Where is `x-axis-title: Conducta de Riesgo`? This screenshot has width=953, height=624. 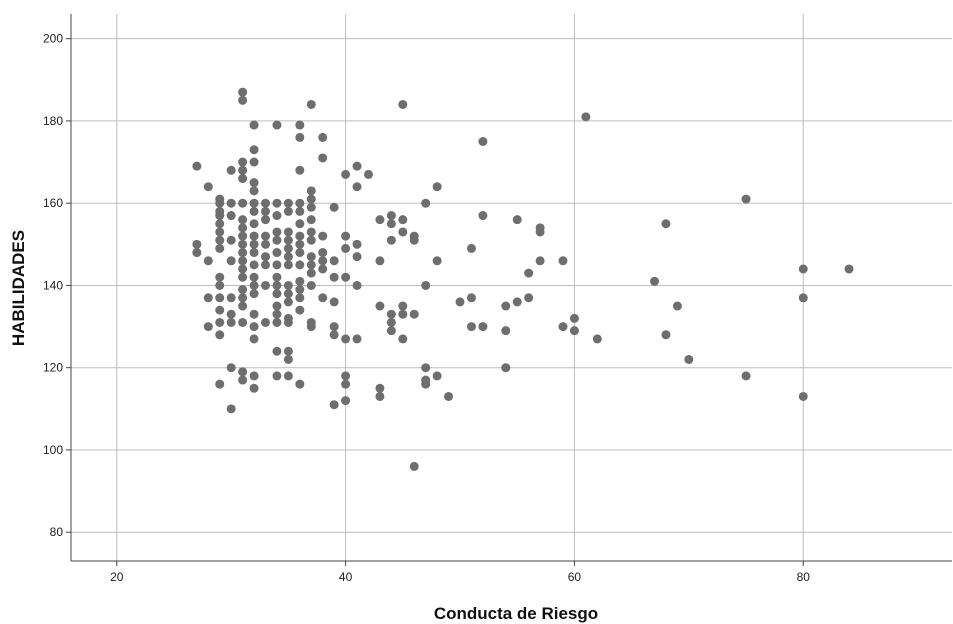 x-axis-title: Conducta de Riesgo is located at coordinates (516, 613).